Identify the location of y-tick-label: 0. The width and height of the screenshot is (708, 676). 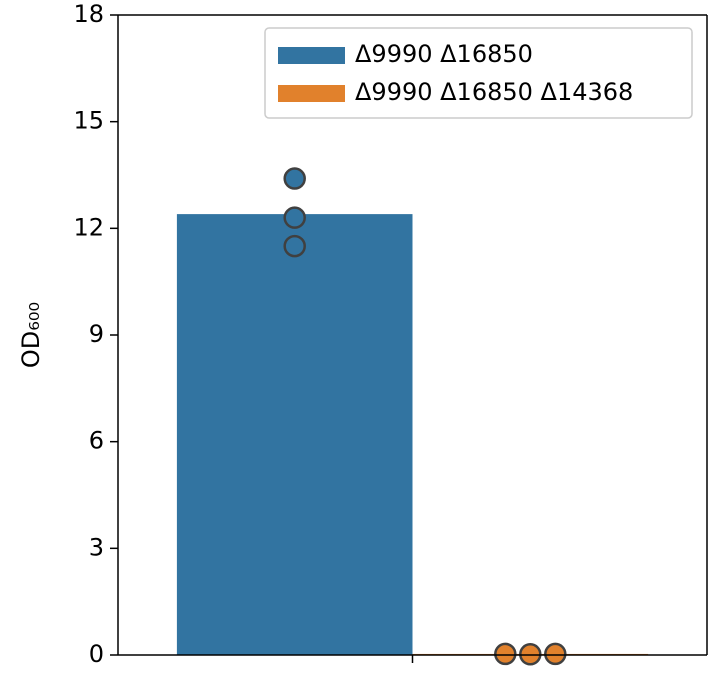
(96, 654).